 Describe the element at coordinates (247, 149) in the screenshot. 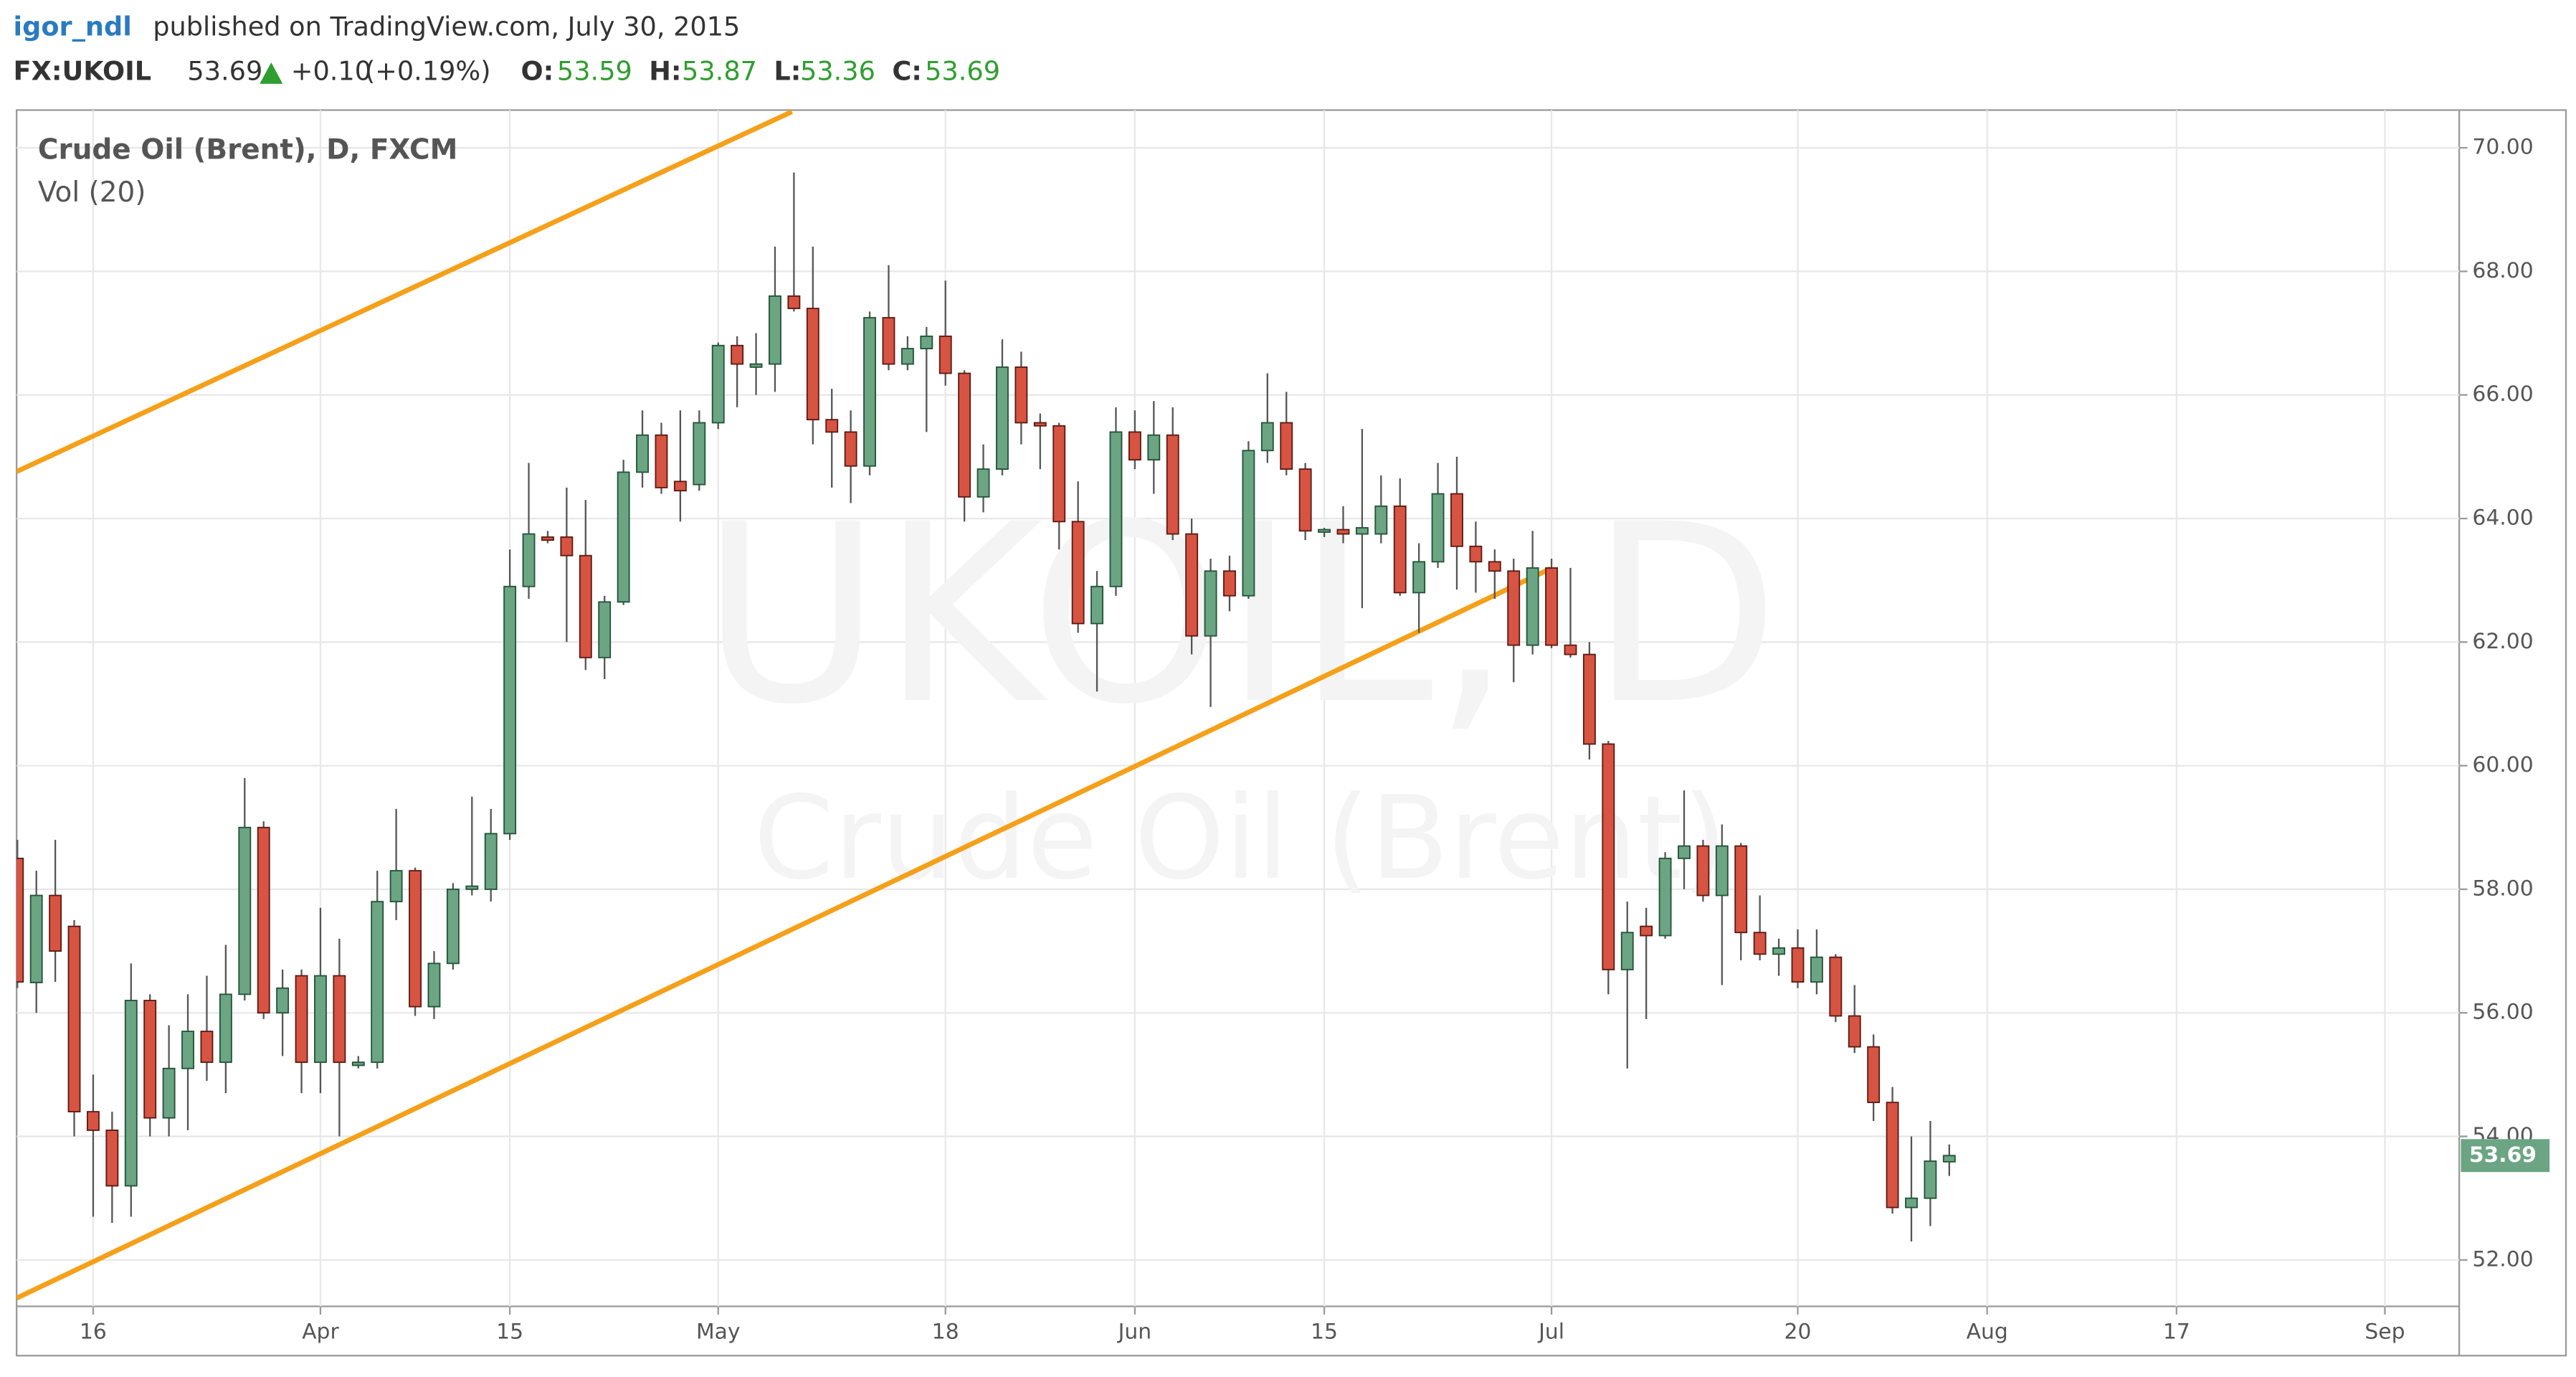

I see `chart-title: Crude Oil (Brent), D, FXCM` at that location.